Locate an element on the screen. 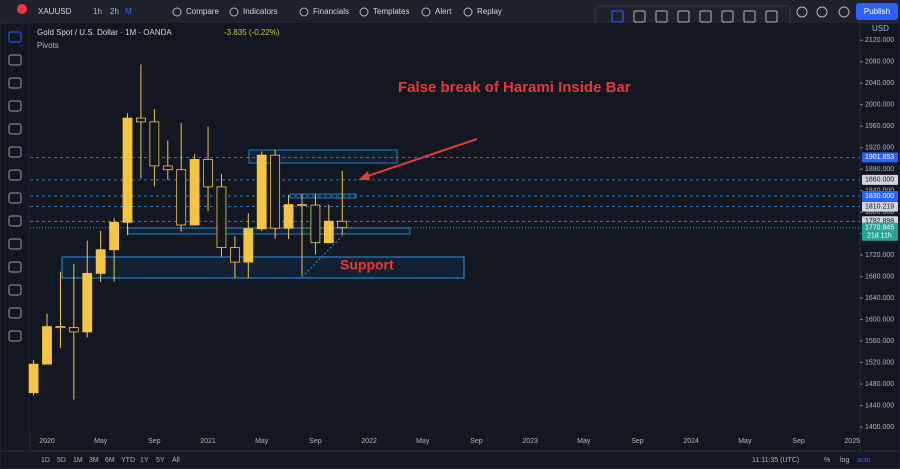 Image resolution: width=900 pixels, height=469 pixels. range-button: 3M is located at coordinates (94, 460).